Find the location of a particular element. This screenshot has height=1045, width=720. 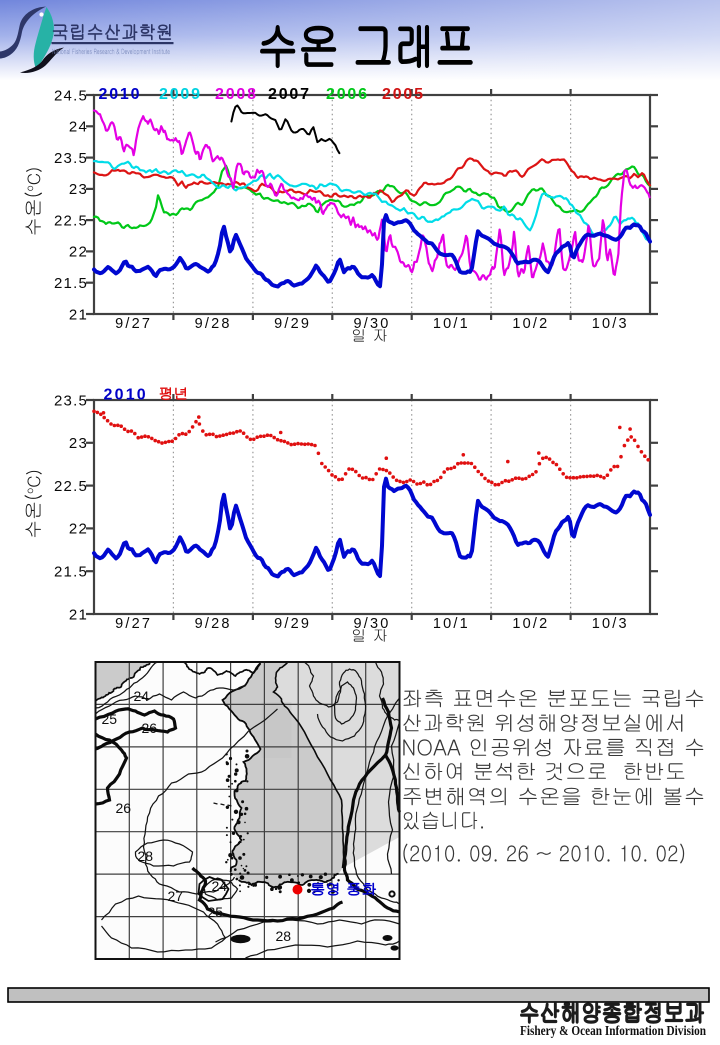

svg-text: 2009 is located at coordinates (180, 94).